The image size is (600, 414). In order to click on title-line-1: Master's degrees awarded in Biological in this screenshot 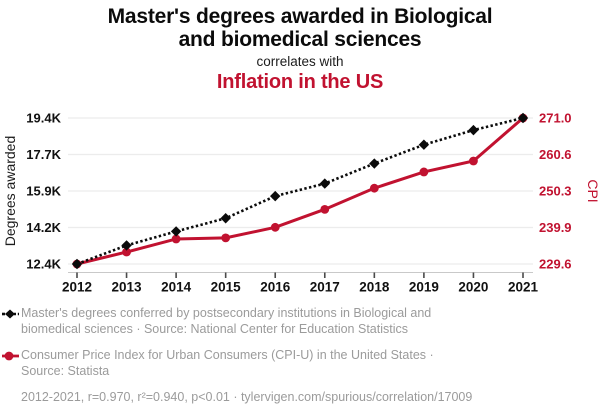, I will do `click(300, 16)`.